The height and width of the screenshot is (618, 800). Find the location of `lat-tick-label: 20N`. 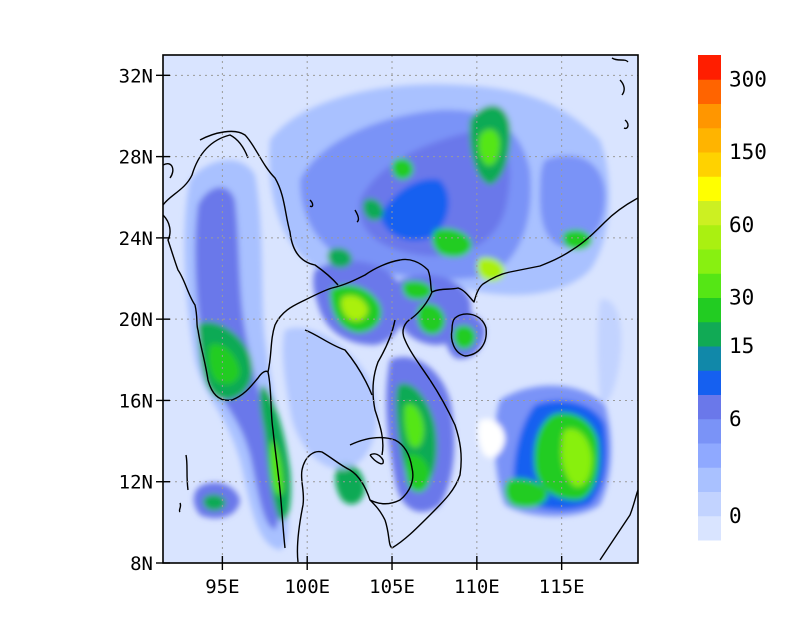

lat-tick-label: 20N is located at coordinates (136, 320).